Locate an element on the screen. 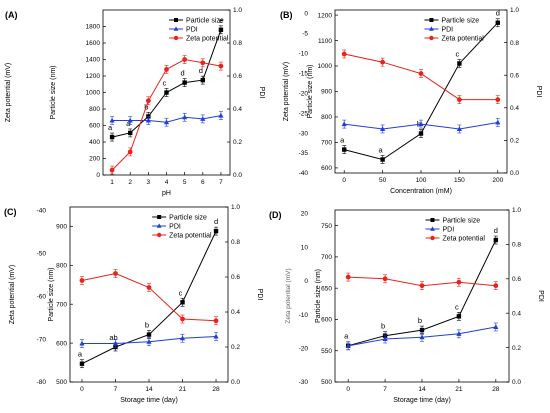 Image resolution: width=550 pixels, height=413 pixels. outer-tick-label: -15 is located at coordinates (304, 73).